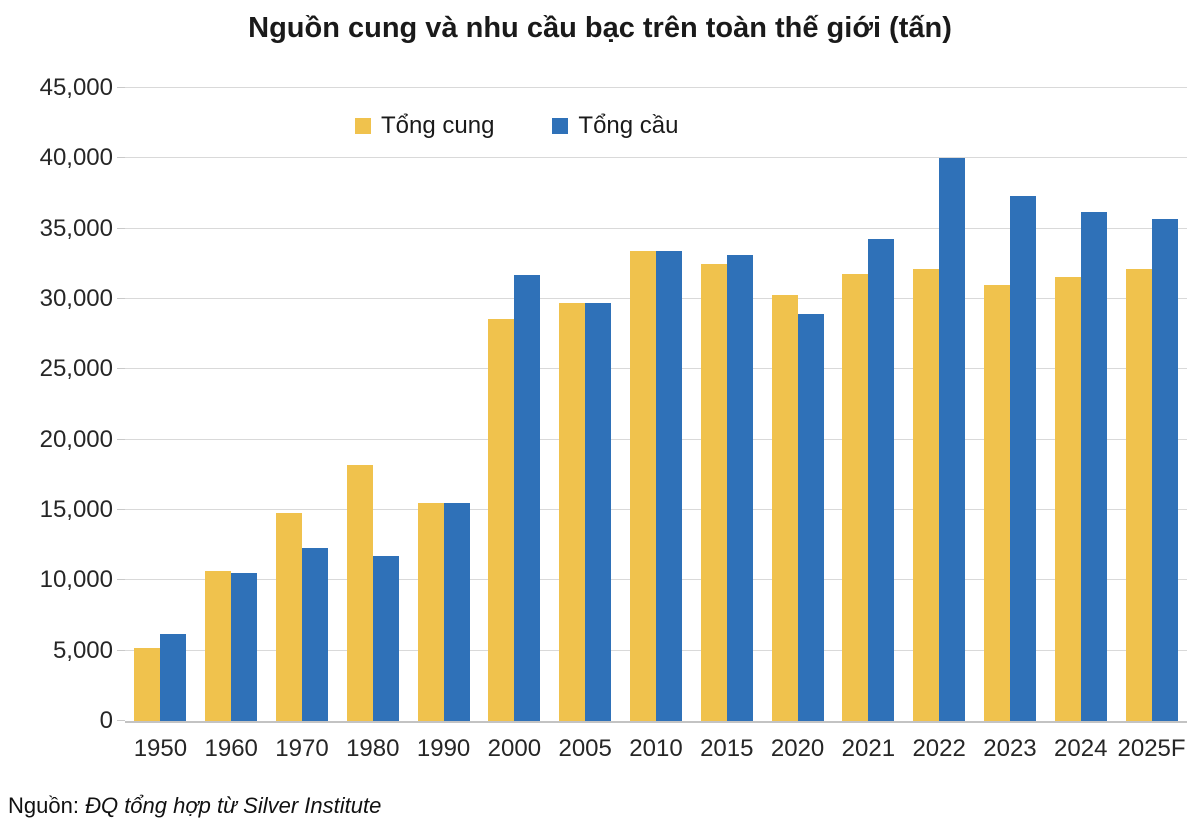 The image size is (1200, 834). What do you see at coordinates (314, 634) in the screenshot?
I see `bar-tổng-cầu-1970` at bounding box center [314, 634].